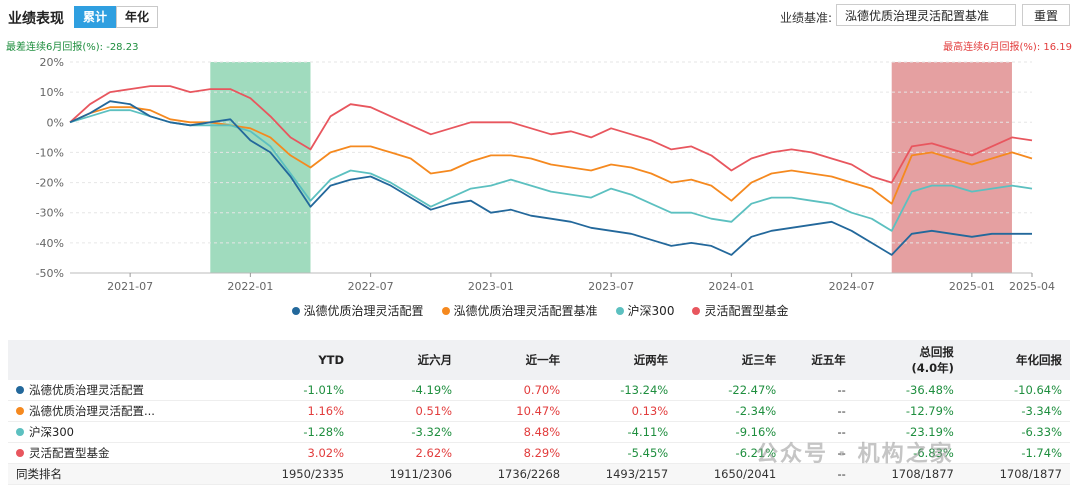 This screenshot has width=1080, height=496. I want to click on chart-legend: 泓德优质治理灵活配置 泓德优质治理灵活配置基准 沪深300 灵活配置型基金, so click(540, 310).